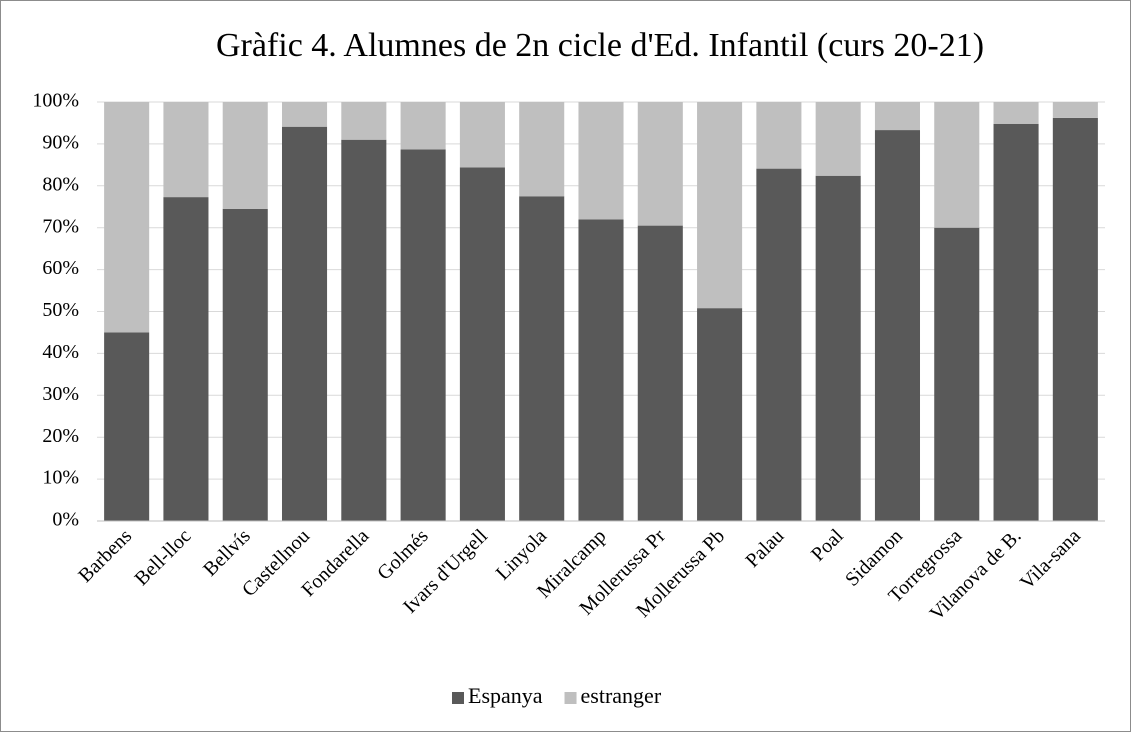  Describe the element at coordinates (60, 436) in the screenshot. I see `y-tick-label: 20%` at that location.